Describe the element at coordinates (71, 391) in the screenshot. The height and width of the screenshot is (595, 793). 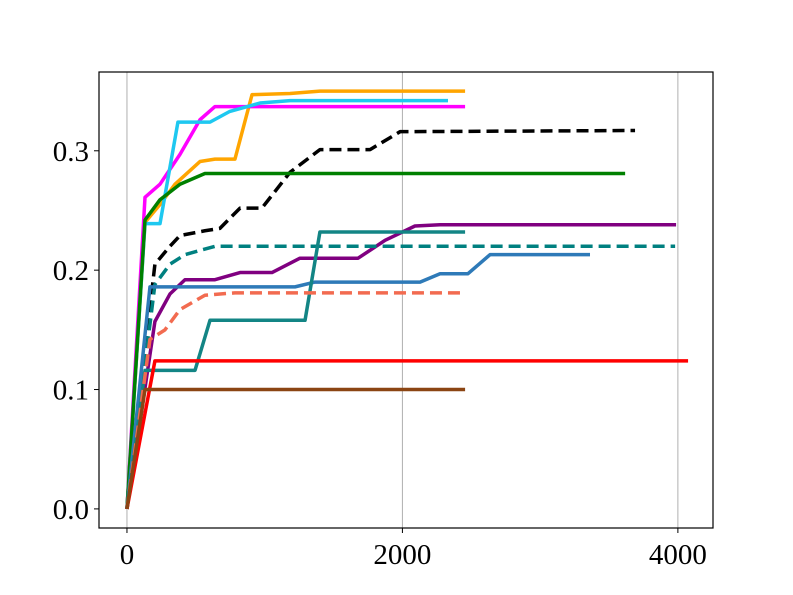
I see `y-tick-label: 0.1` at that location.